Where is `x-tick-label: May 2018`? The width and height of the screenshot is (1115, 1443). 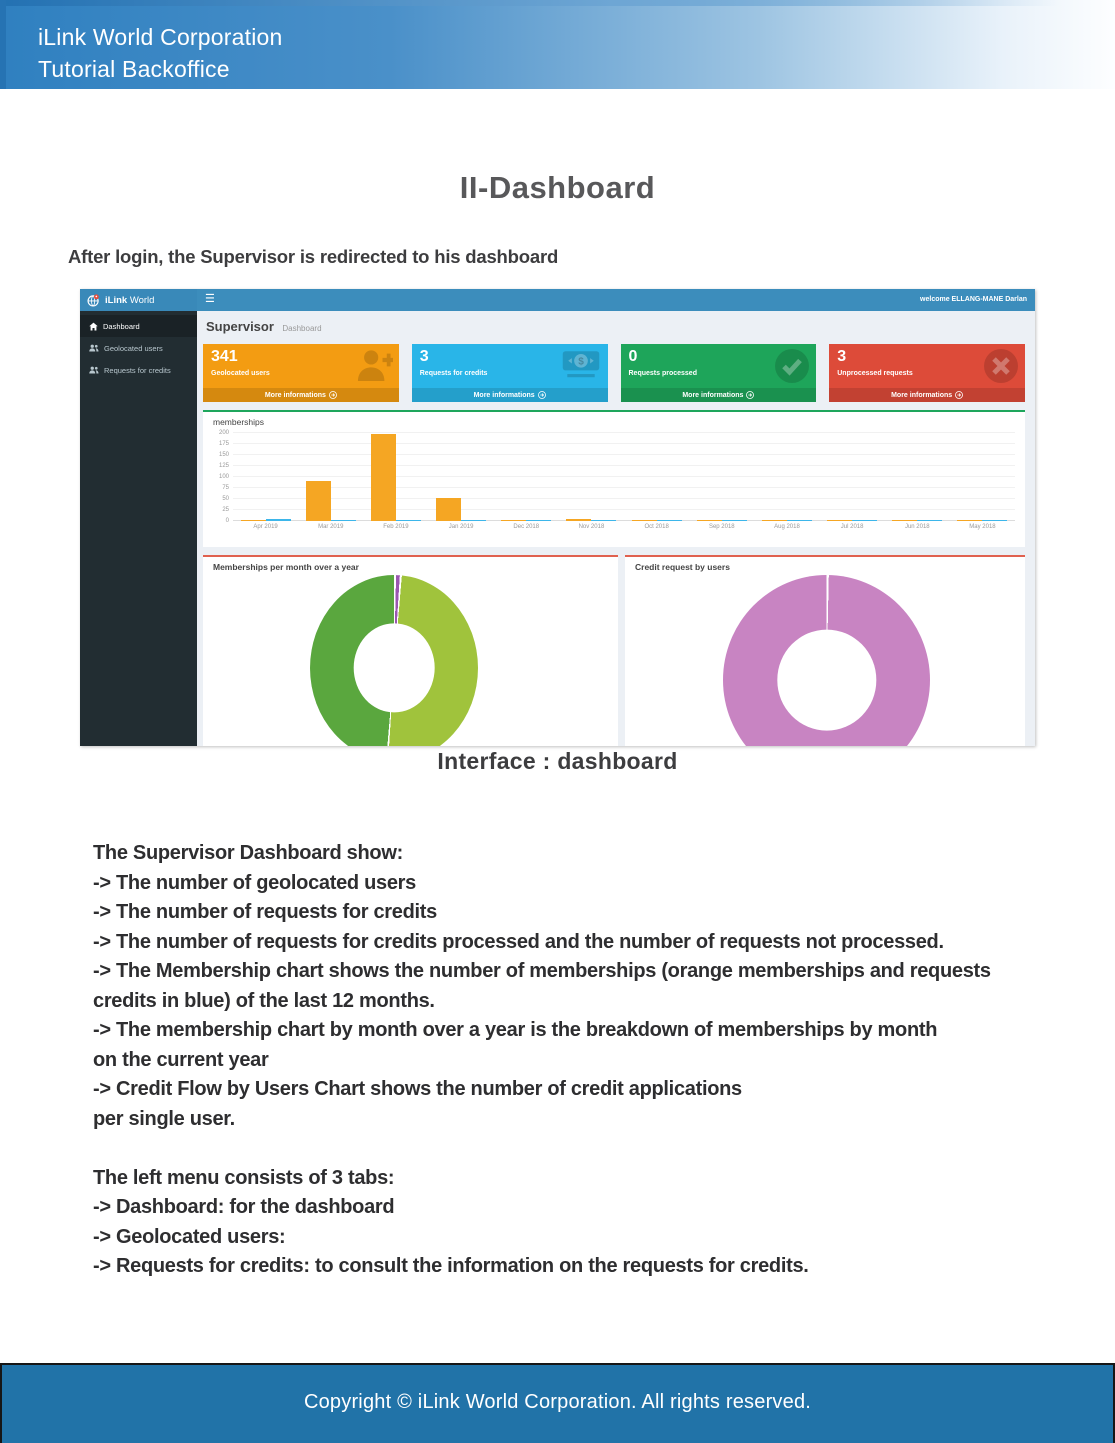 x-tick-label: May 2018 is located at coordinates (982, 527).